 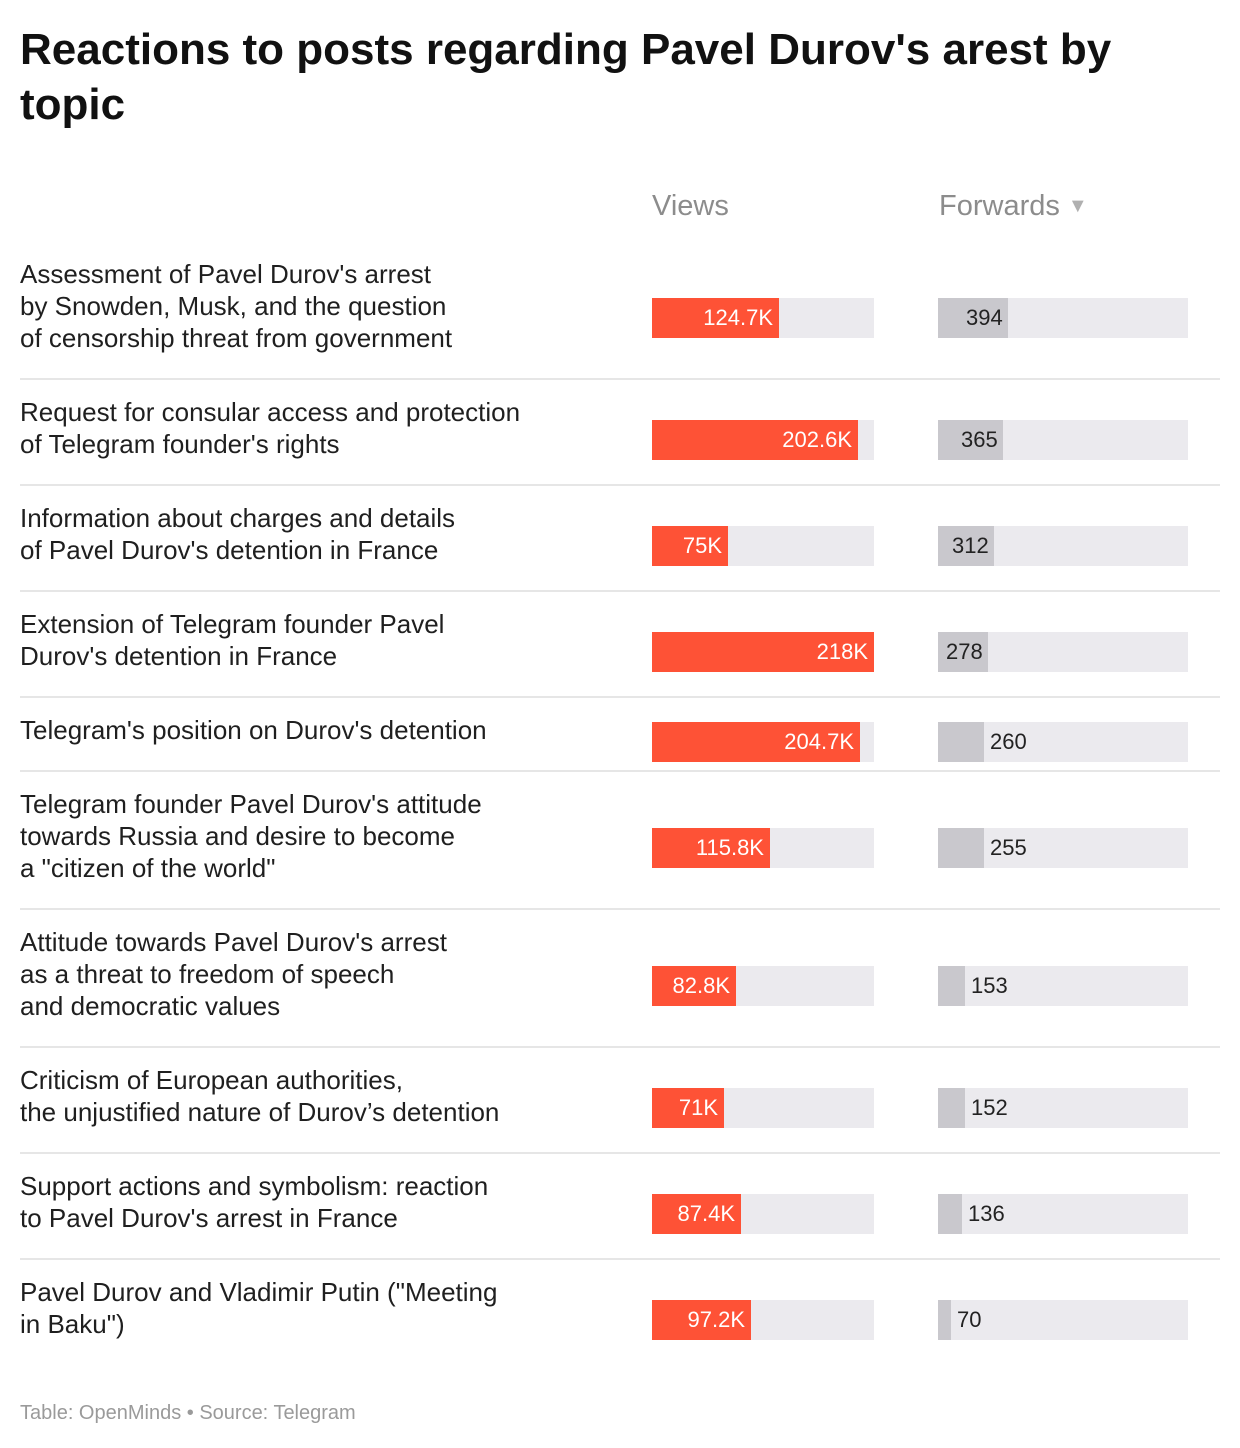 I want to click on views-value: 204.7K, so click(x=819, y=741).